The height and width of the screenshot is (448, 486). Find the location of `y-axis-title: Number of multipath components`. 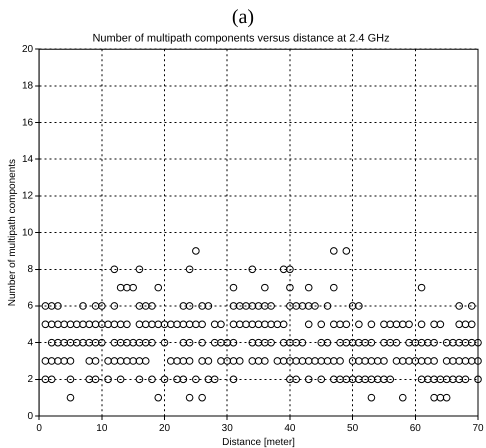

y-axis-title: Number of multipath components is located at coordinates (12, 232).